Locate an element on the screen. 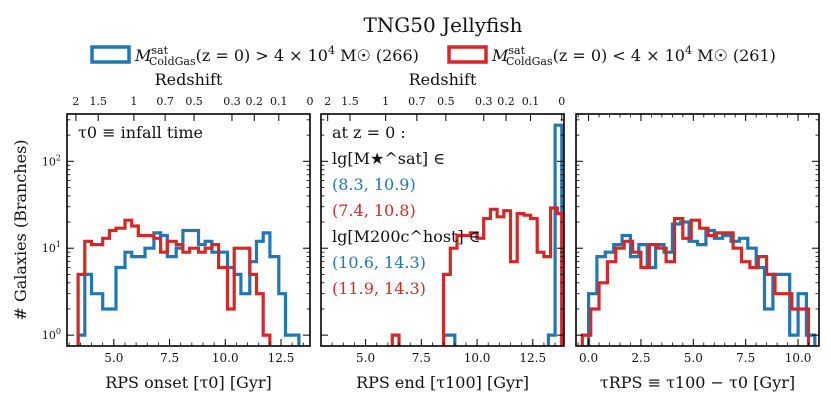 The height and width of the screenshot is (402, 831). legend-label-blue: Msat ColdGas(z = 0) > 4 × 104 M☉ (266) is located at coordinates (276, 56).